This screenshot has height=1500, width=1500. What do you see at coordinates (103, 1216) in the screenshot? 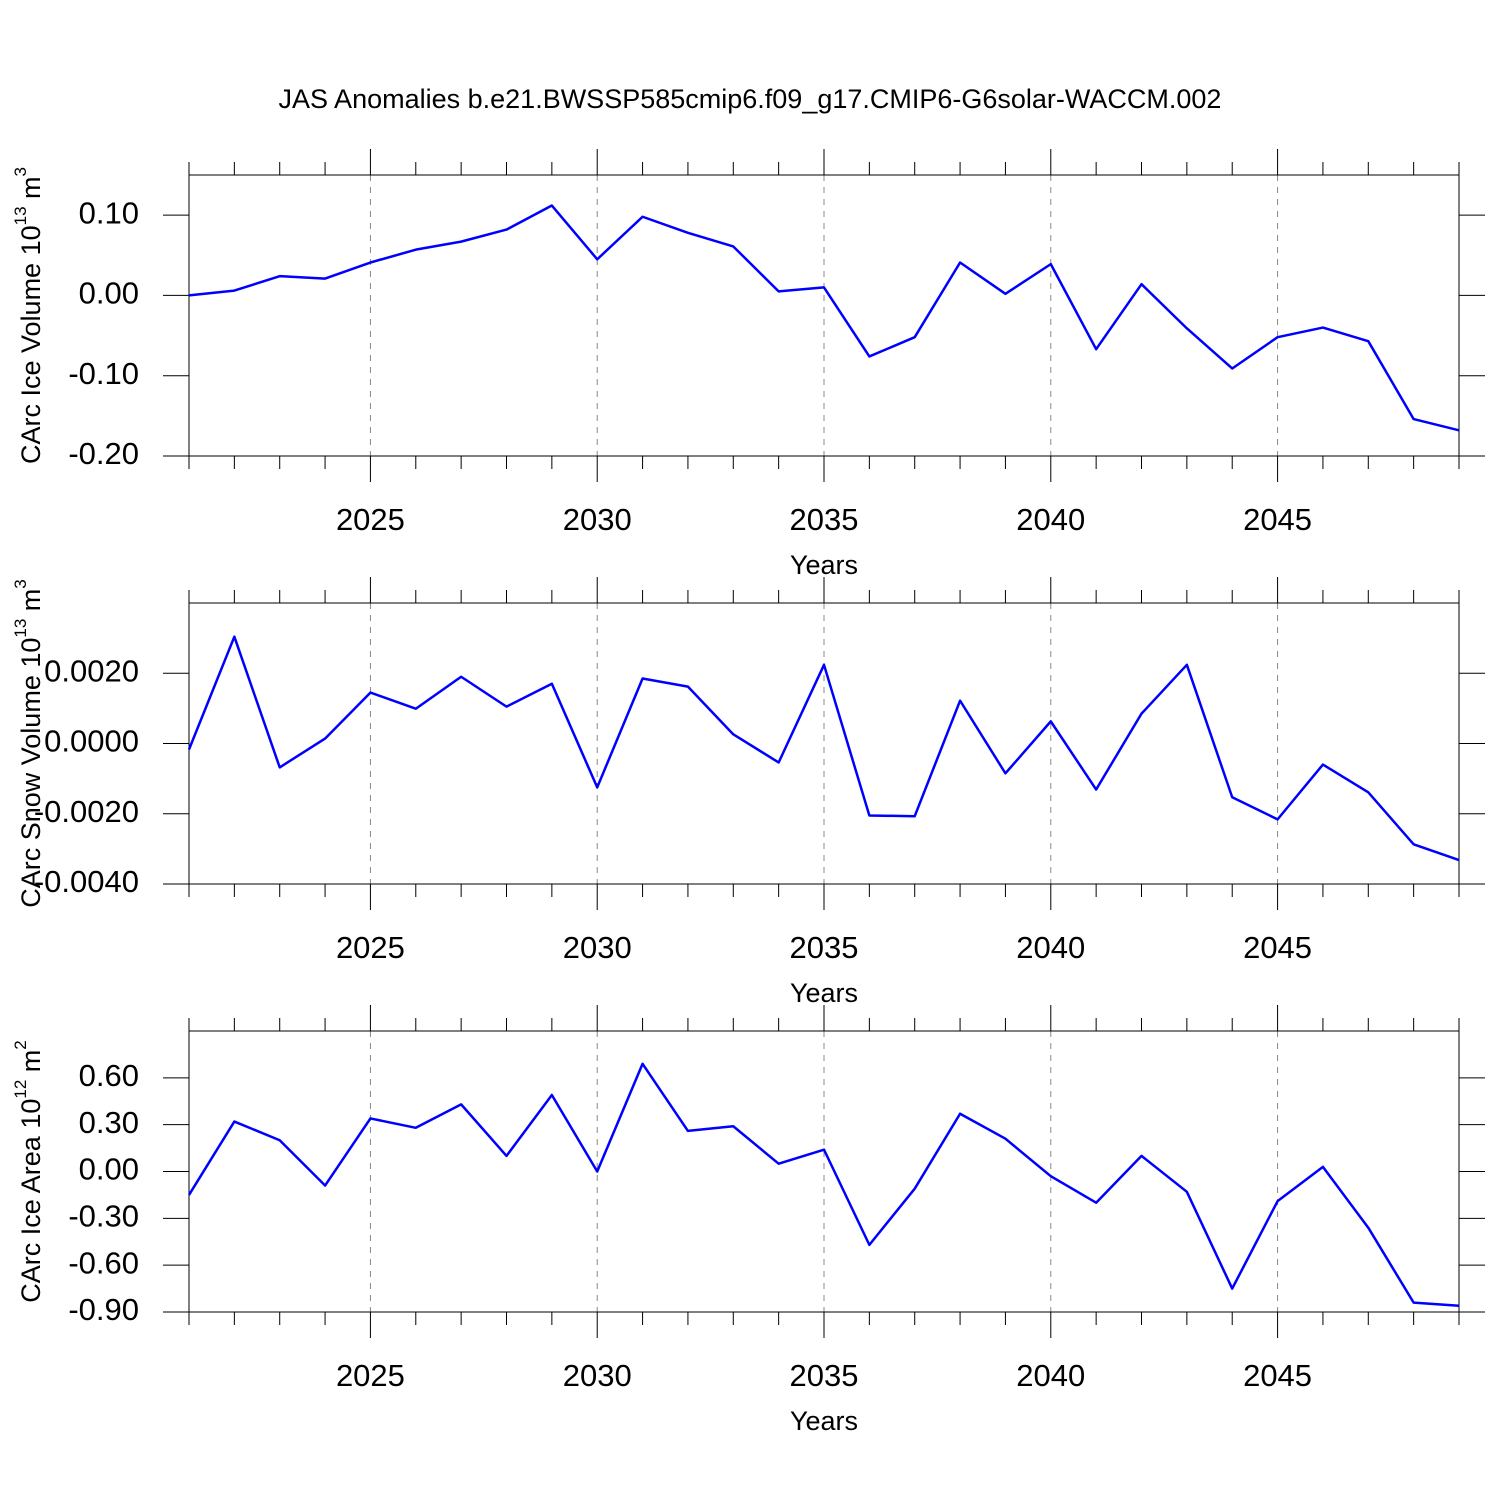
I see `y-tick-label: -0.30` at bounding box center [103, 1216].